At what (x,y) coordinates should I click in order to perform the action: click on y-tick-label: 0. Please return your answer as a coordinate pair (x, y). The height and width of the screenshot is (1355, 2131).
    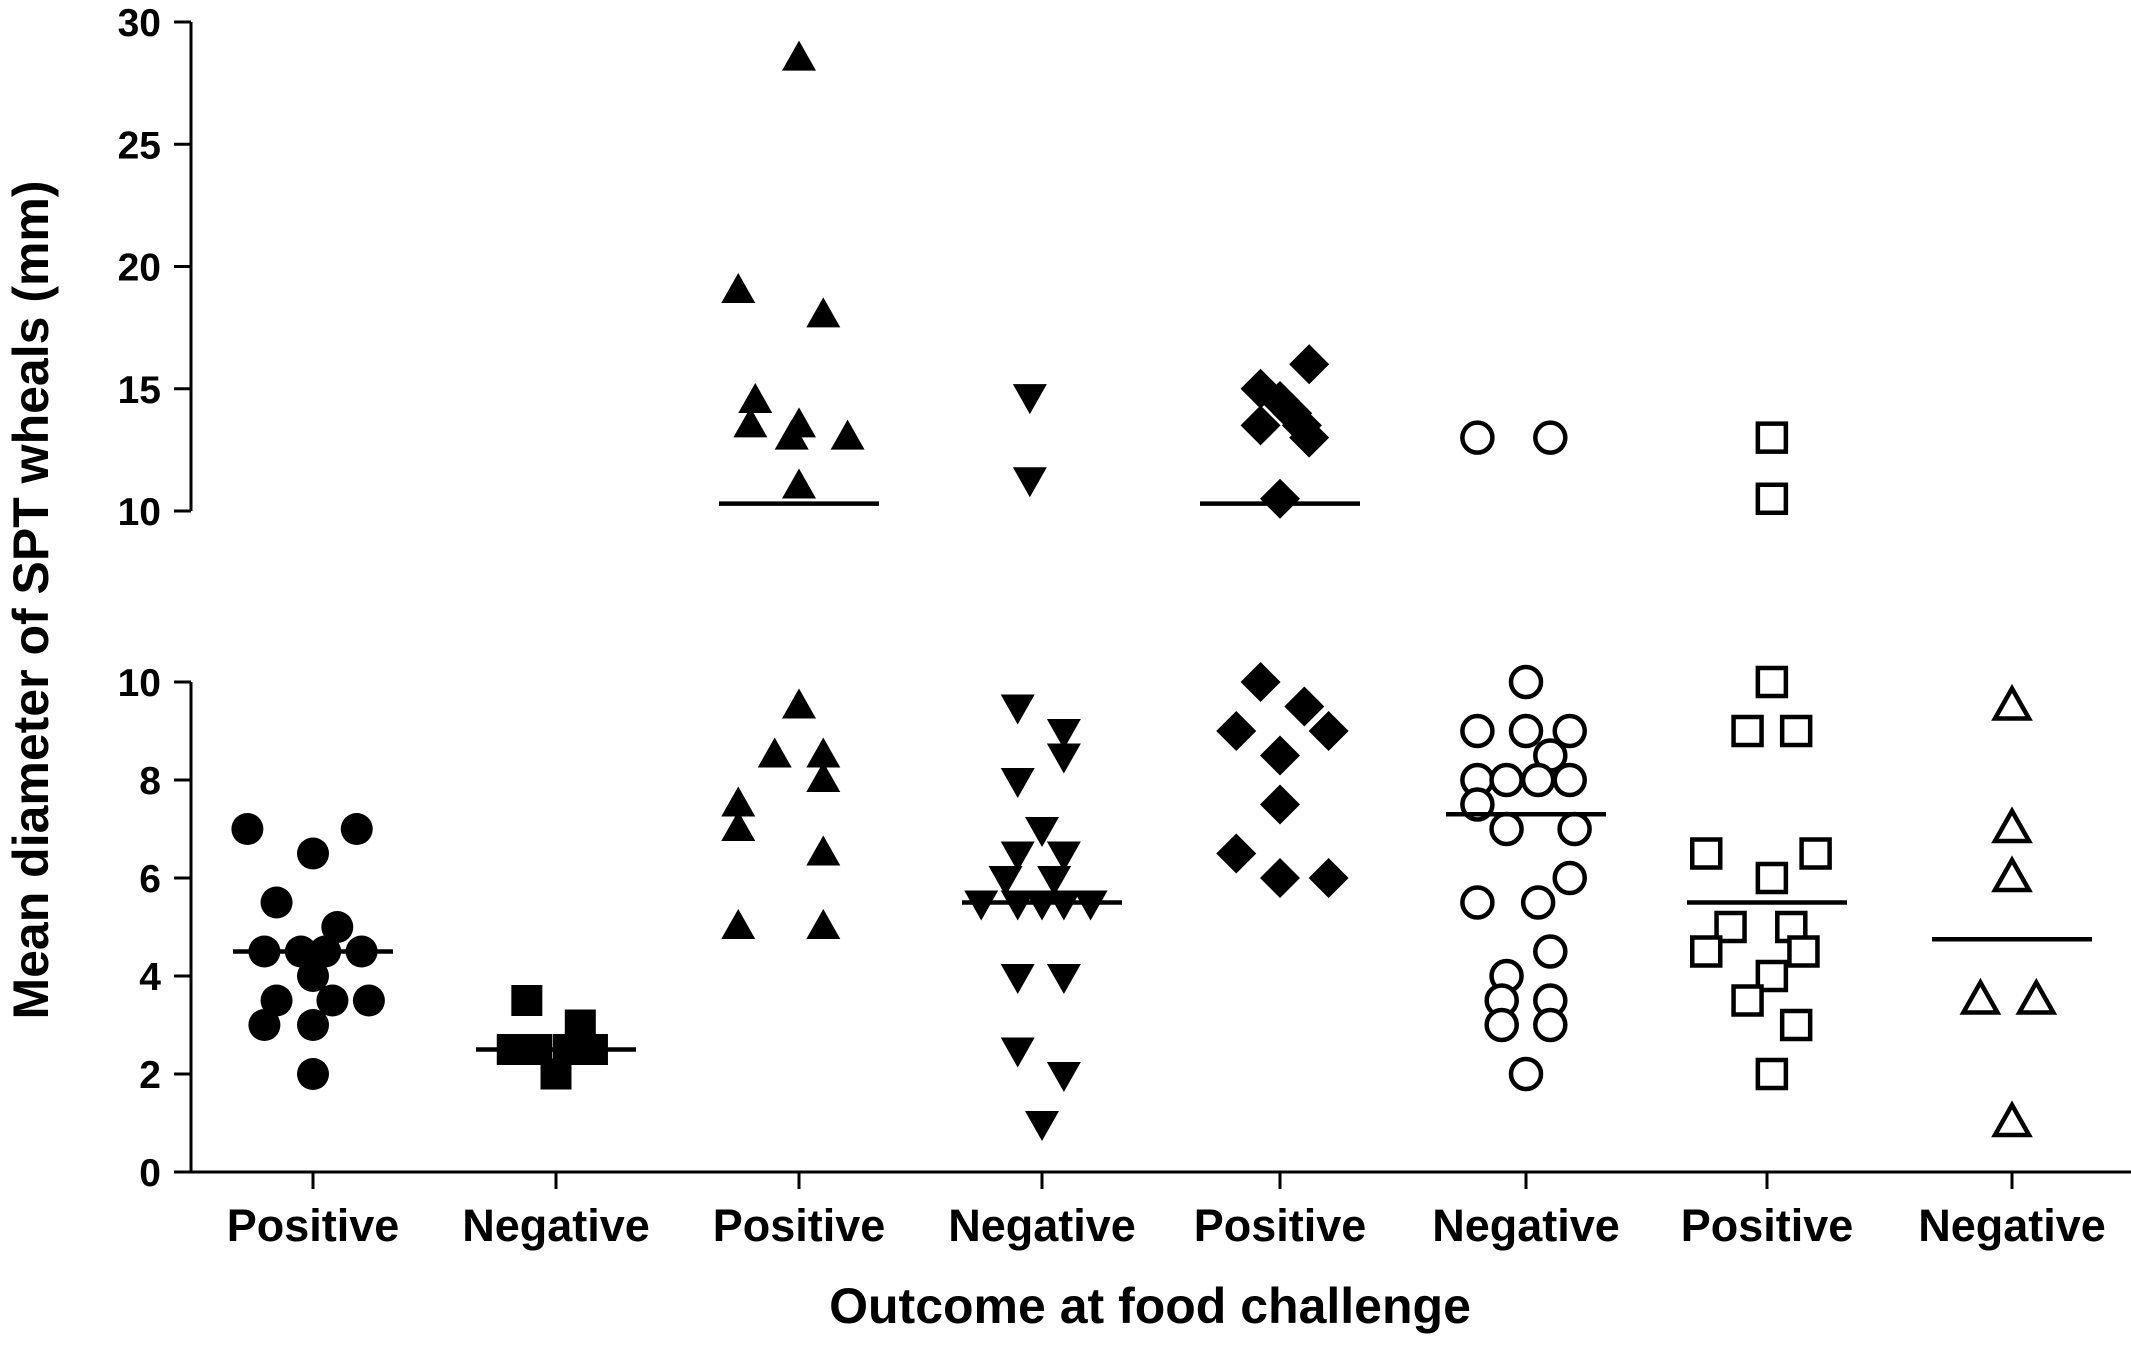
    Looking at the image, I should click on (150, 1173).